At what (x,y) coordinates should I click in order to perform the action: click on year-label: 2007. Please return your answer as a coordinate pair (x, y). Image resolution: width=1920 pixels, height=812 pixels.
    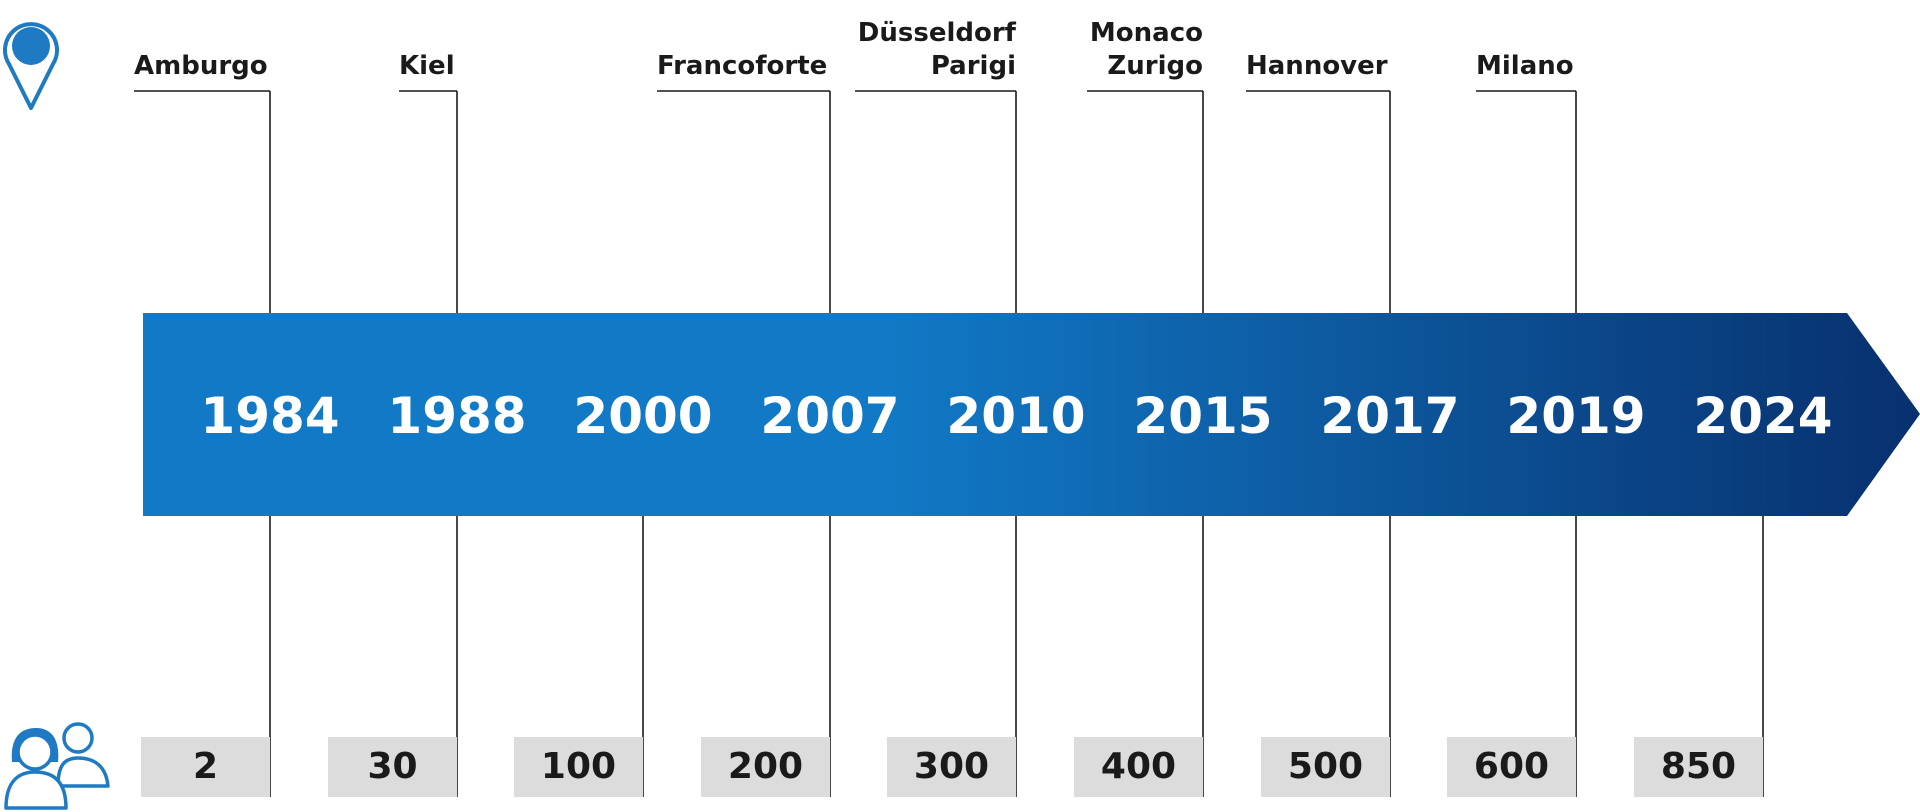
    Looking at the image, I should click on (830, 416).